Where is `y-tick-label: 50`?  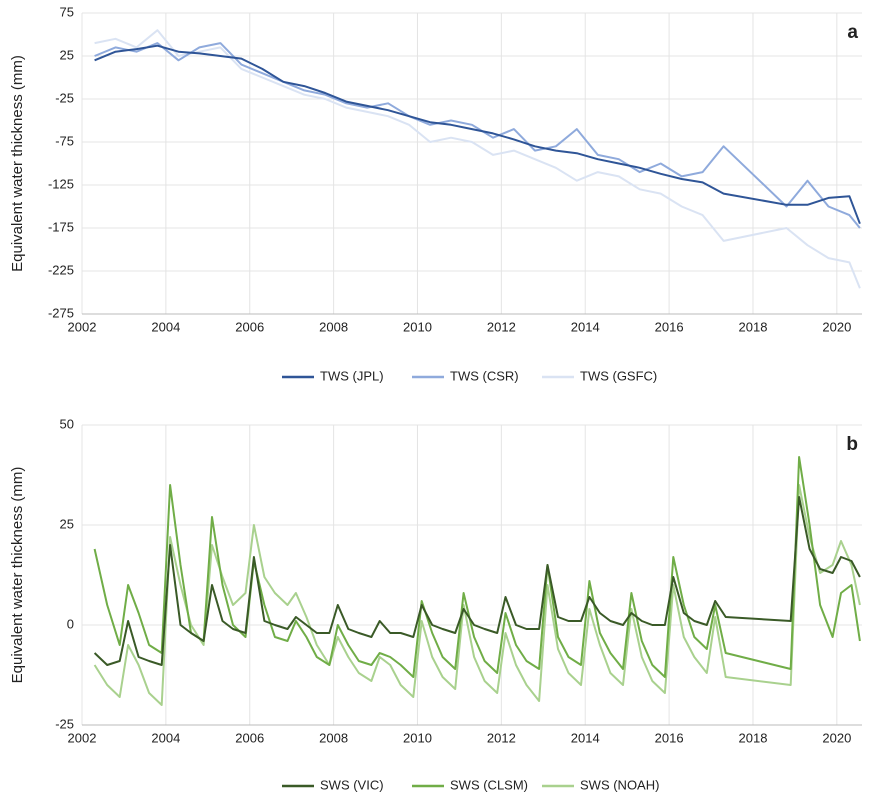 y-tick-label: 50 is located at coordinates (67, 423).